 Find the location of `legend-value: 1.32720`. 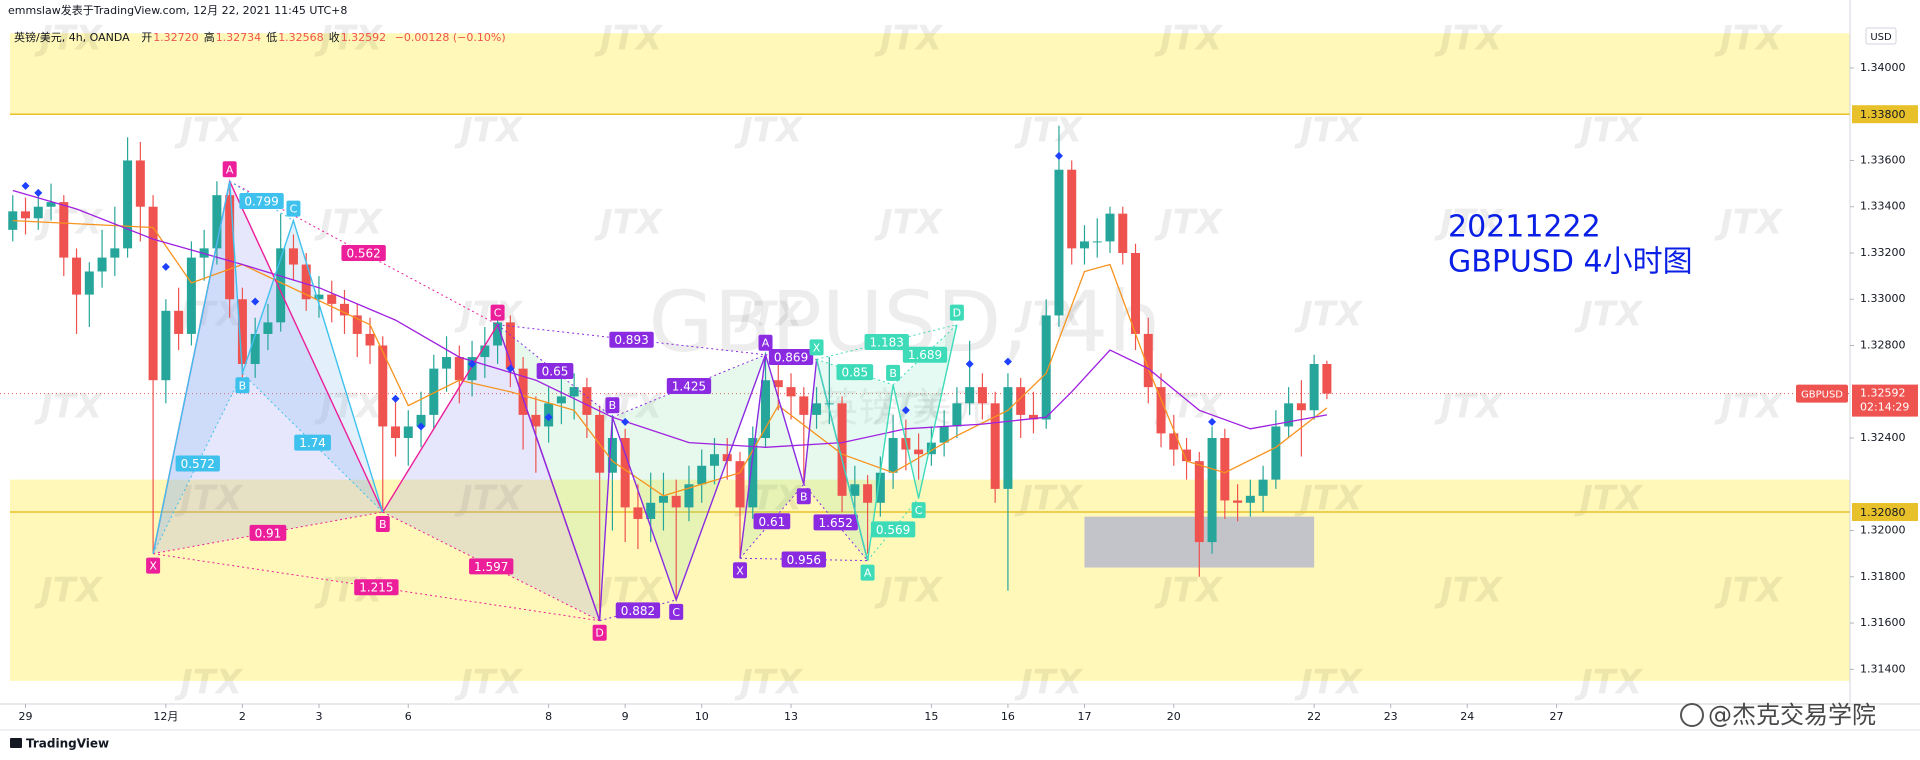

legend-value: 1.32720 is located at coordinates (176, 37).